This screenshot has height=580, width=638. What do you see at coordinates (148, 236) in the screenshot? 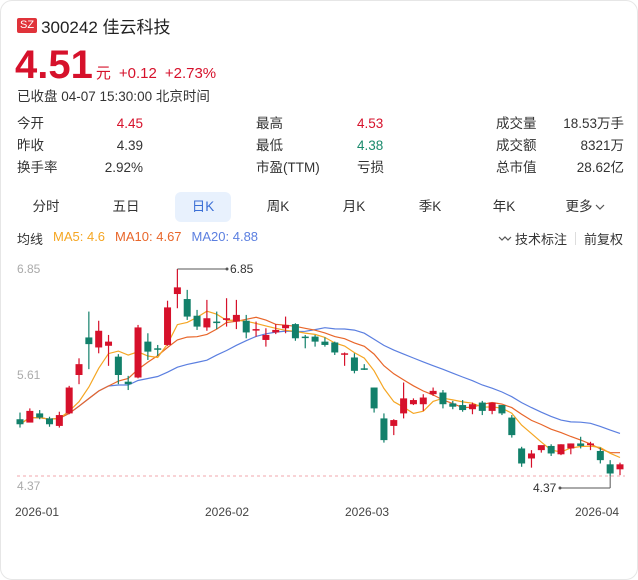
I see `ma10-value: MA10: 4.67` at bounding box center [148, 236].